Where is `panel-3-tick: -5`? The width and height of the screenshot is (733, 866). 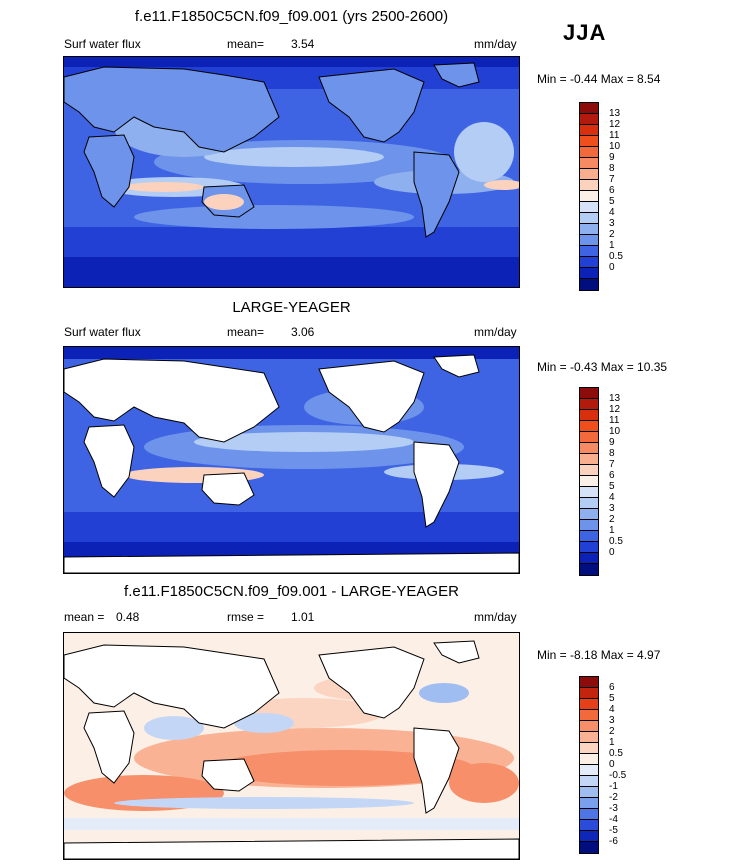 panel-3-tick: -5 is located at coordinates (613, 830).